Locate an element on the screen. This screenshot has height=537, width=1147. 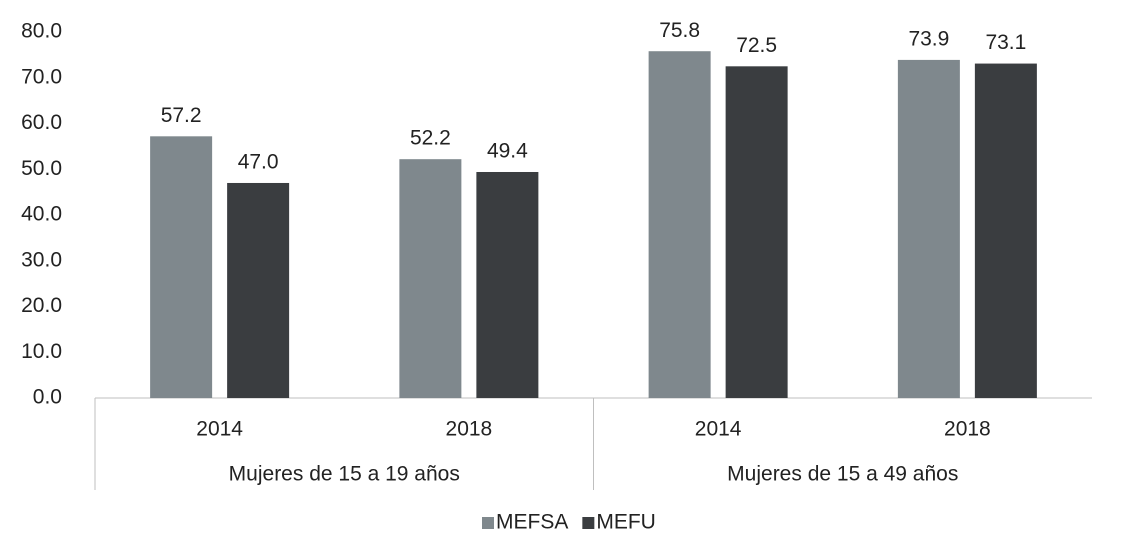
y-tick-label: 60.0 is located at coordinates (41, 122).